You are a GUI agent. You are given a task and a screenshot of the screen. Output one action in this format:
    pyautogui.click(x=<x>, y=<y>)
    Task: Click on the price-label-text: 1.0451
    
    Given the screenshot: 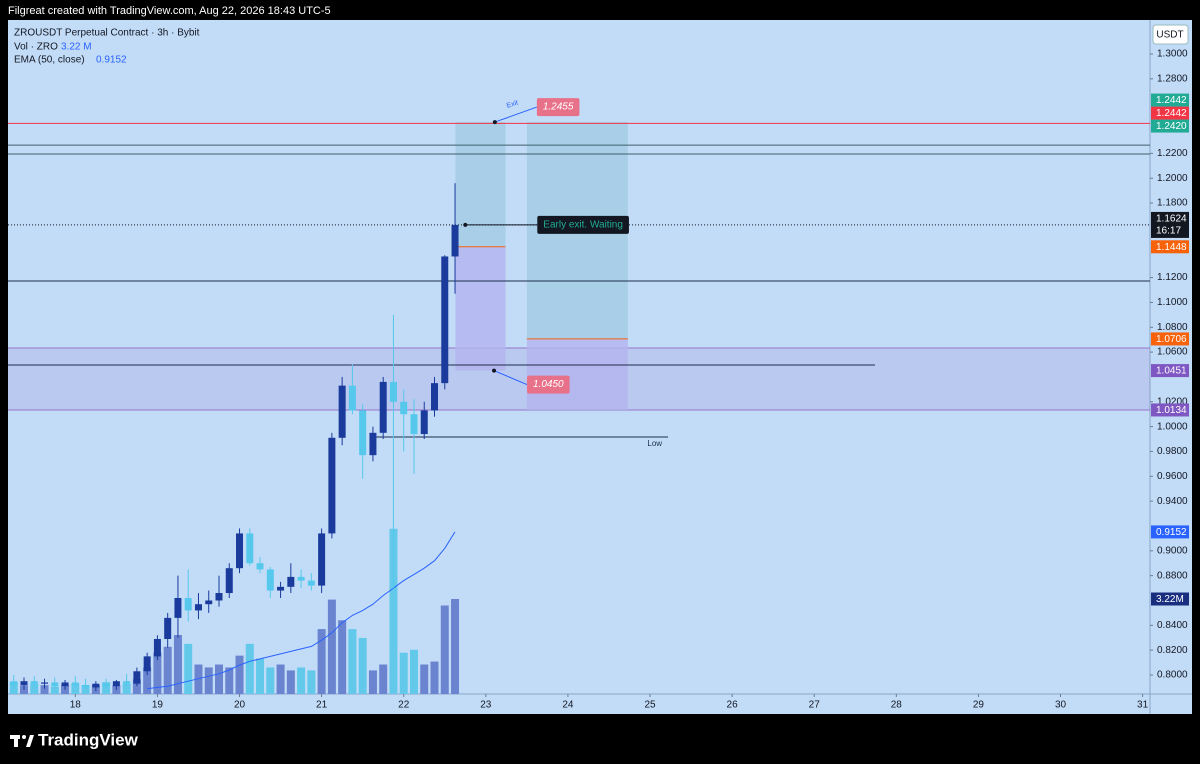 What is the action you would take?
    pyautogui.click(x=1171, y=371)
    